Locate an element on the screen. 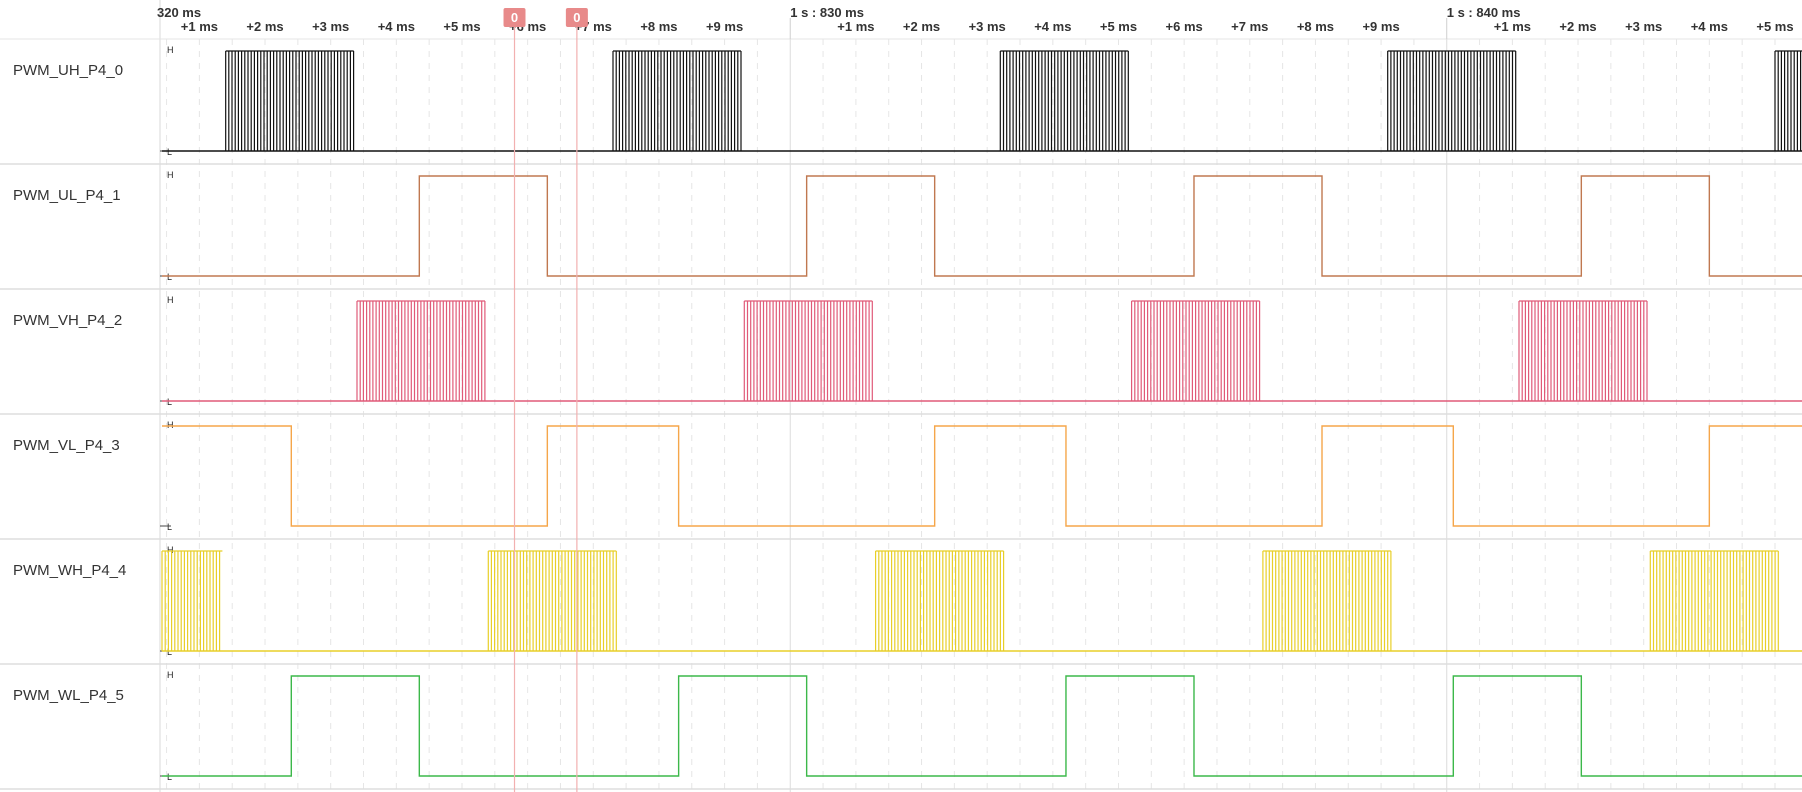 The height and width of the screenshot is (792, 1802). waveform-pwm-wl-p4-5: HL is located at coordinates (981, 726).